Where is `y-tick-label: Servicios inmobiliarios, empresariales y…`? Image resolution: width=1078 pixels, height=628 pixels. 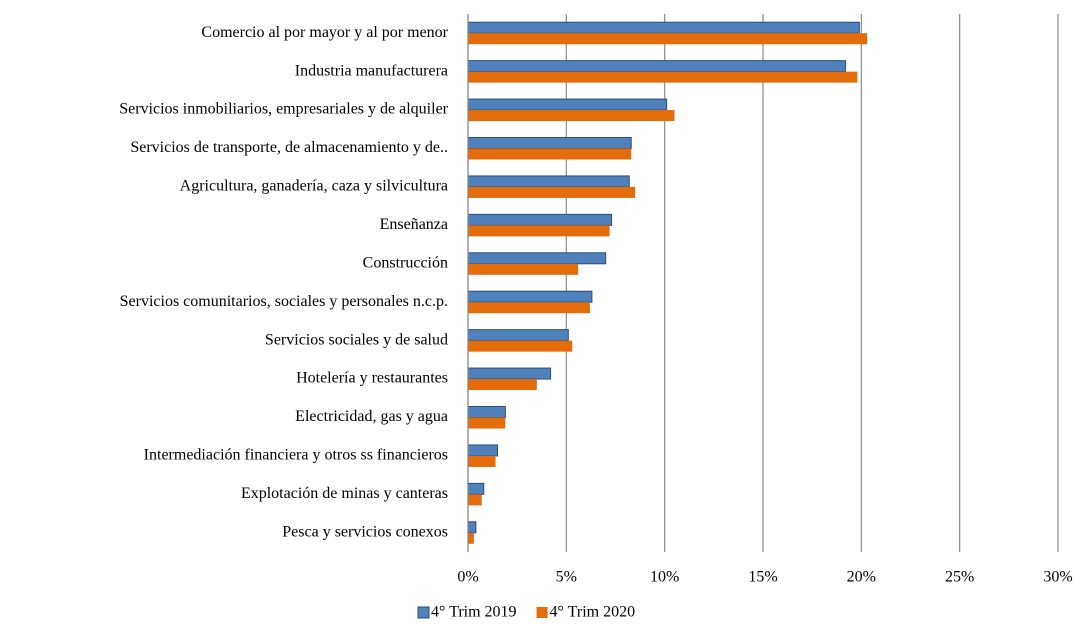 y-tick-label: Servicios inmobiliarios, empresariales y… is located at coordinates (283, 109).